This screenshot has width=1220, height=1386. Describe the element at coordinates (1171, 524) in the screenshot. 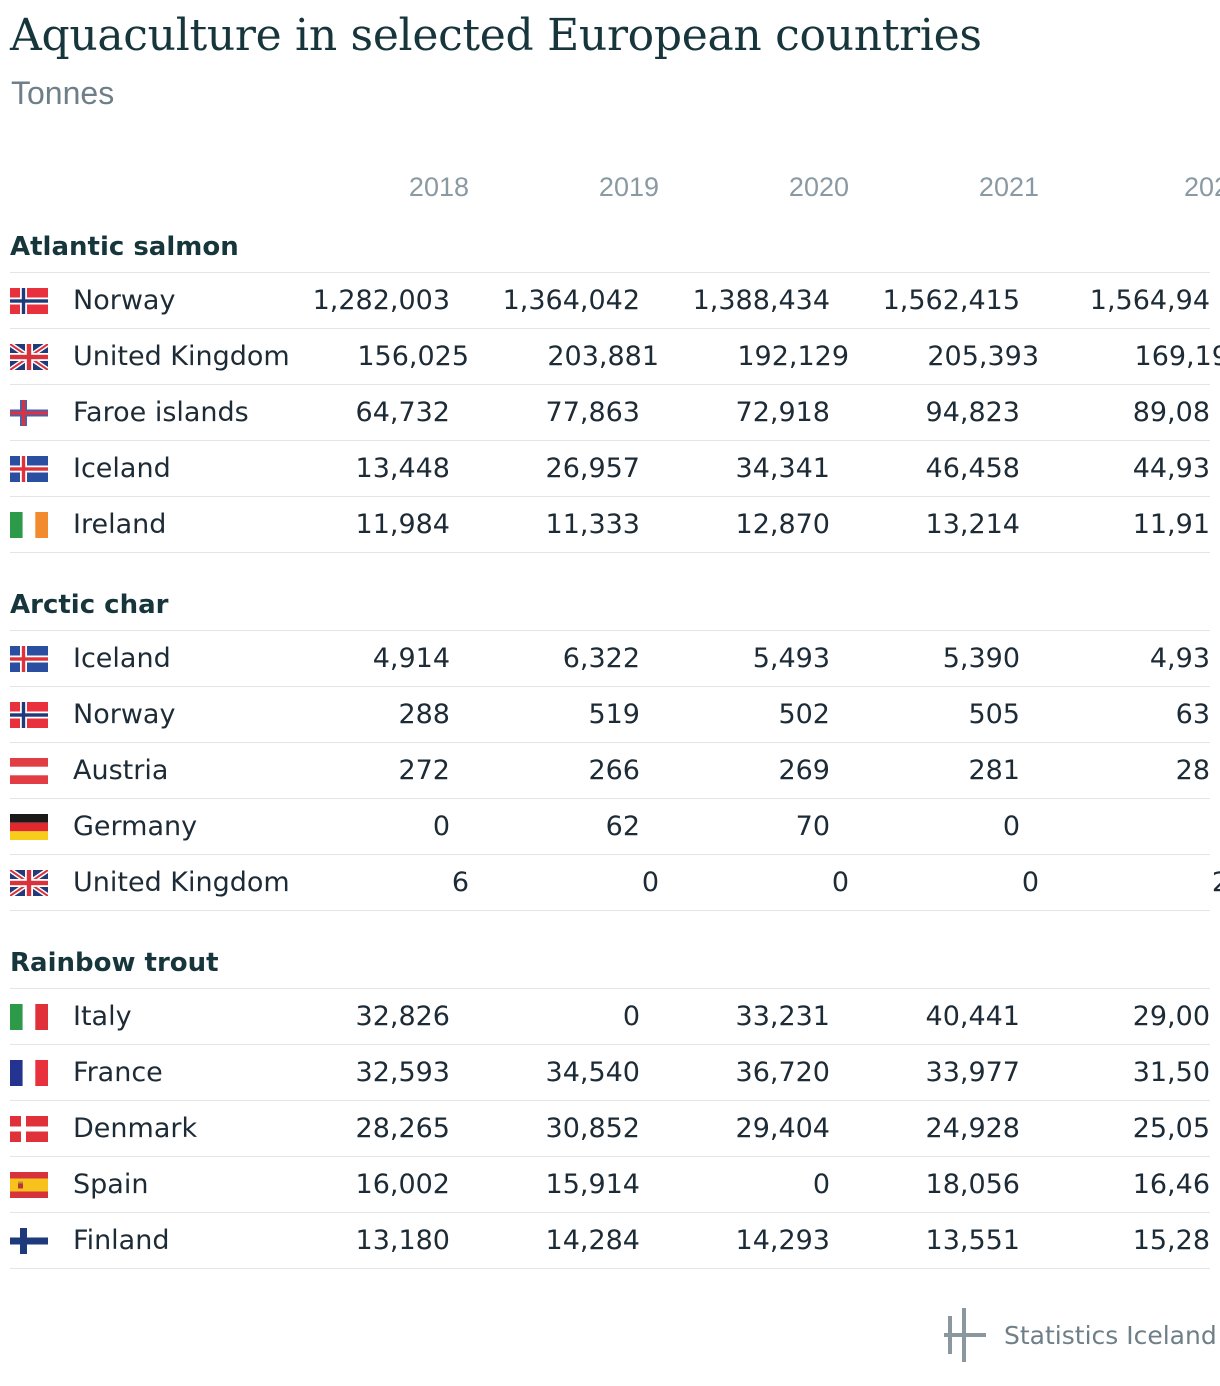

I see `value-cell: 11,91` at that location.